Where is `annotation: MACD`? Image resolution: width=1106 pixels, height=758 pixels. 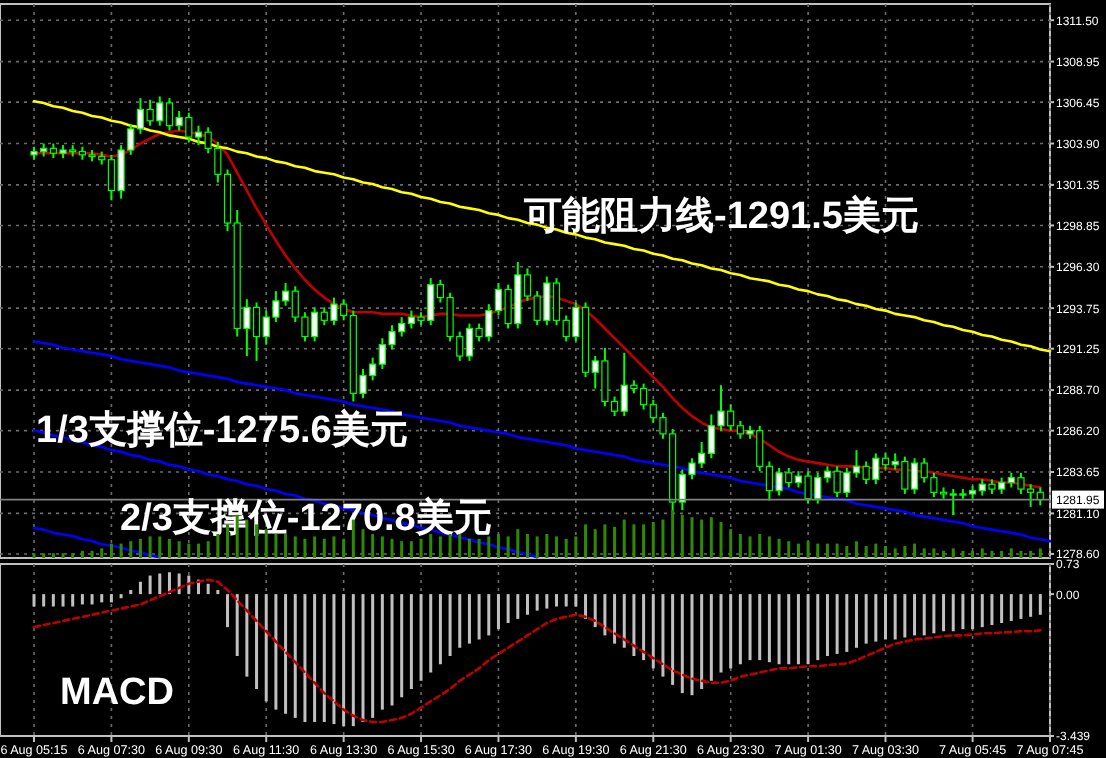
annotation: MACD is located at coordinates (117, 693).